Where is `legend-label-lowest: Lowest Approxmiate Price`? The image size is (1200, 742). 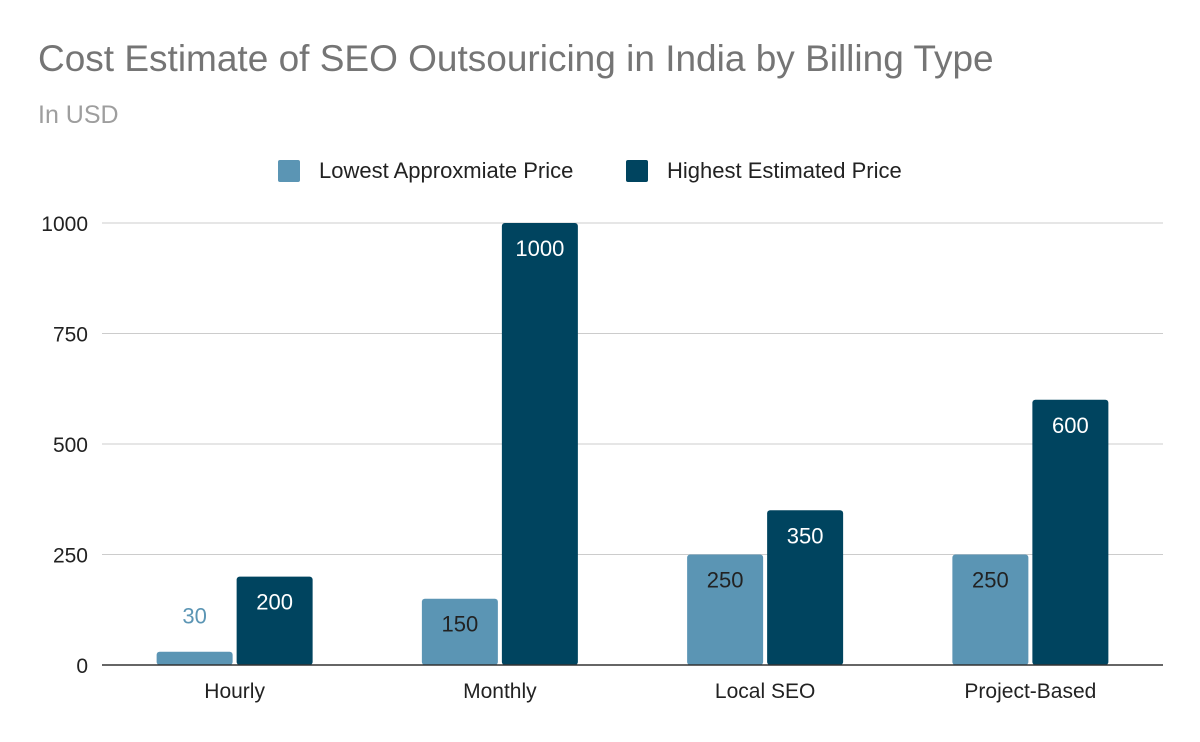
legend-label-lowest: Lowest Approxmiate Price is located at coordinates (446, 170).